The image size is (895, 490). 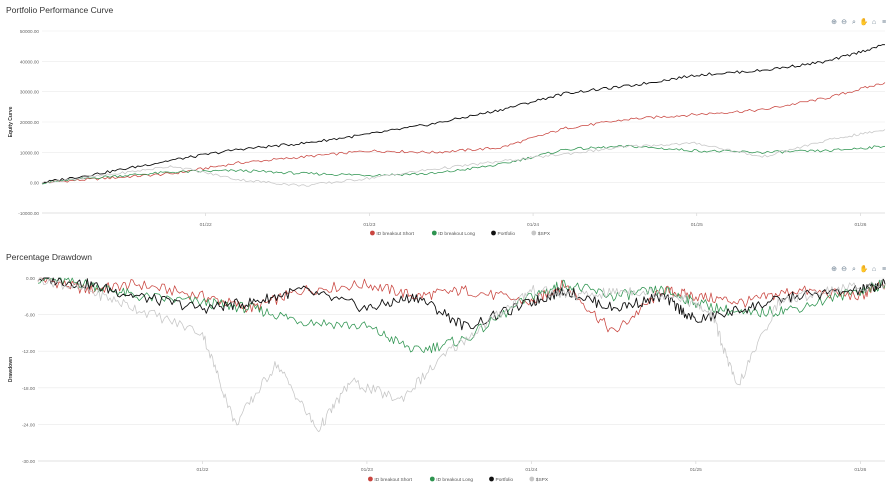 I want to click on y-tick-label: -30.00, so click(x=28, y=461).